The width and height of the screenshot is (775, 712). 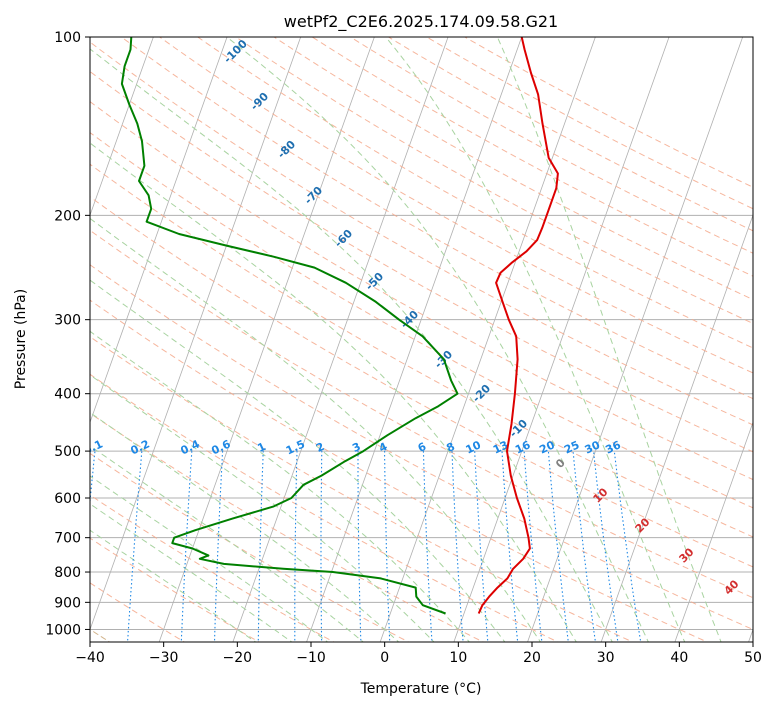 What do you see at coordinates (311, 658) in the screenshot?
I see `x-tick-label: −10` at bounding box center [311, 658].